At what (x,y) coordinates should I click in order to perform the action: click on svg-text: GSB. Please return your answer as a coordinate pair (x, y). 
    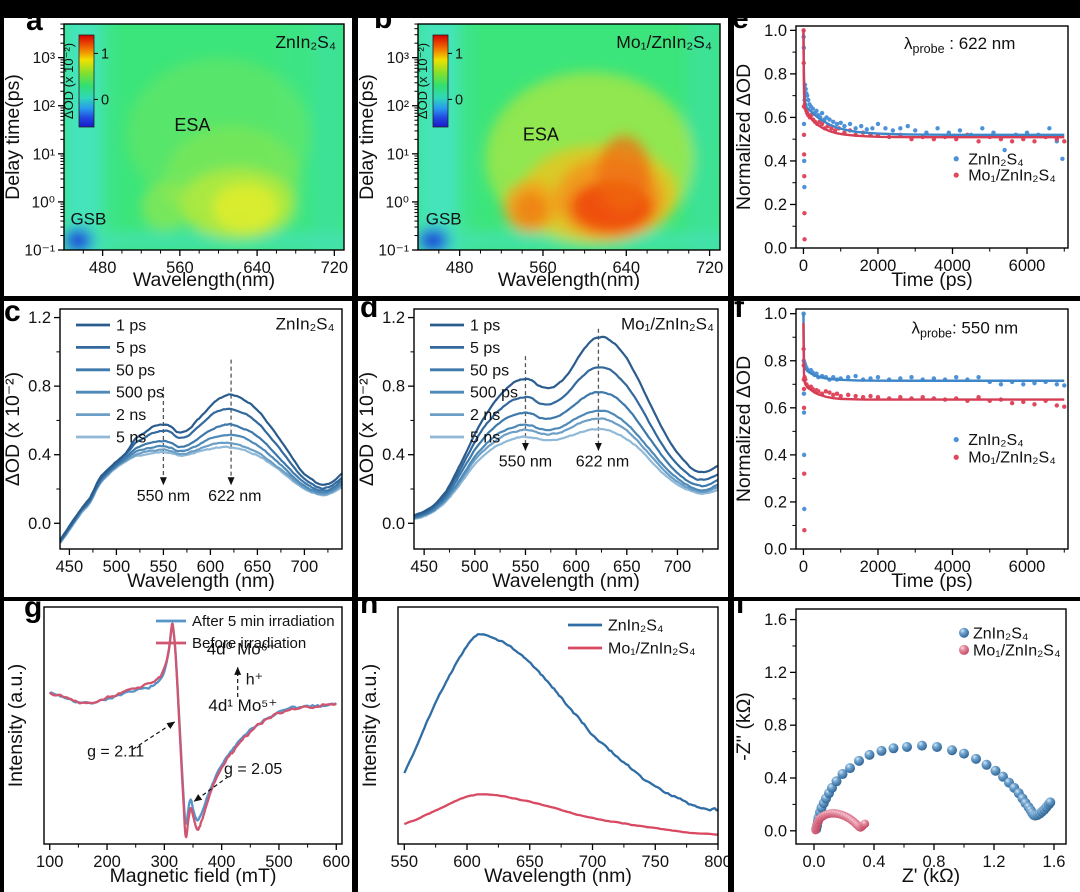
    Looking at the image, I should click on (444, 219).